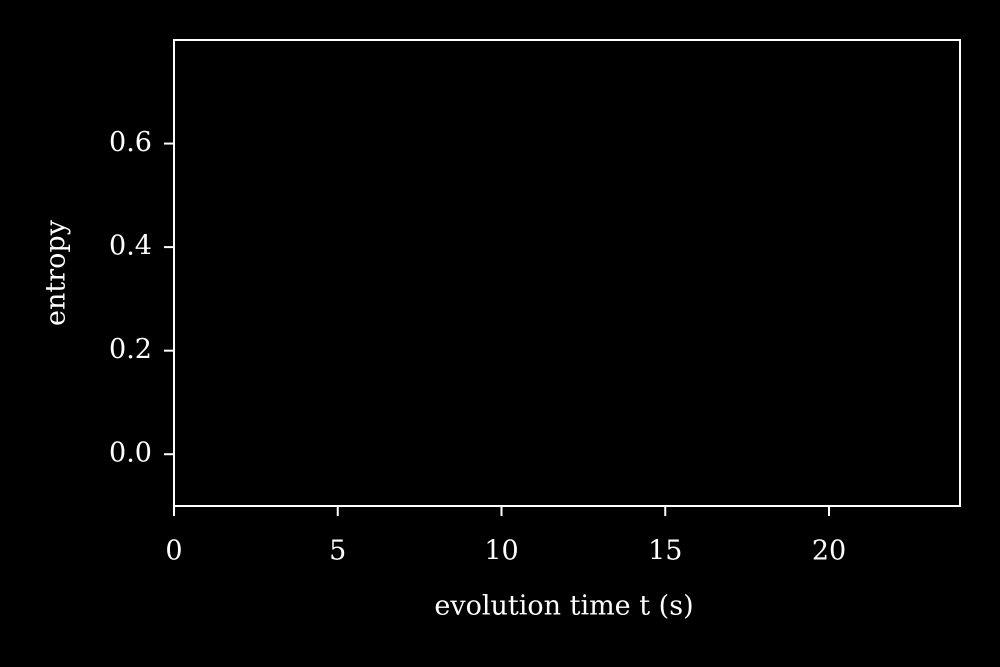 The height and width of the screenshot is (667, 1000). Describe the element at coordinates (829, 551) in the screenshot. I see `x-tick-label: 20` at that location.